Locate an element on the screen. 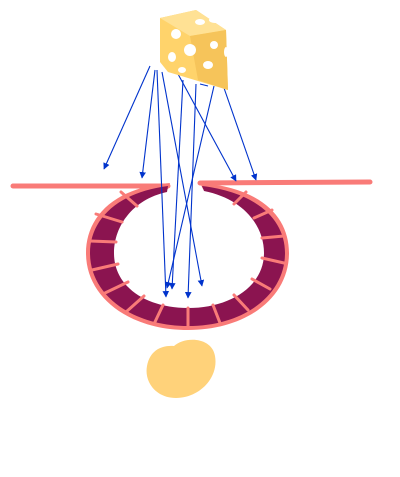 The width and height of the screenshot is (400, 477). membrane-right is located at coordinates (285, 182).